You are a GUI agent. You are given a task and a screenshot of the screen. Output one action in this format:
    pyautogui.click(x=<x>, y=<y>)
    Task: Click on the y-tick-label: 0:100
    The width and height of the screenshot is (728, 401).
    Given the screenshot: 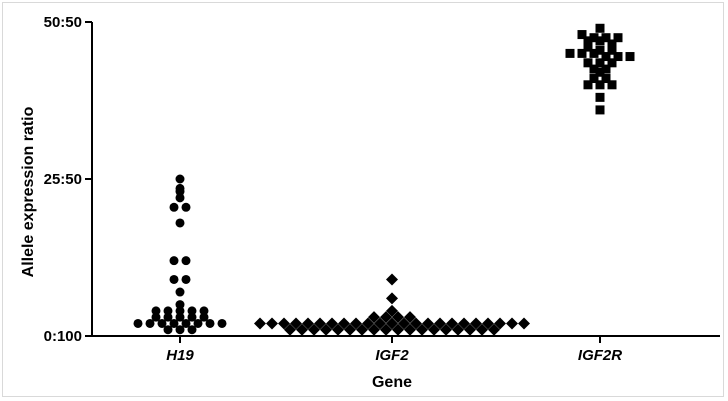 What is the action you would take?
    pyautogui.click(x=63, y=336)
    